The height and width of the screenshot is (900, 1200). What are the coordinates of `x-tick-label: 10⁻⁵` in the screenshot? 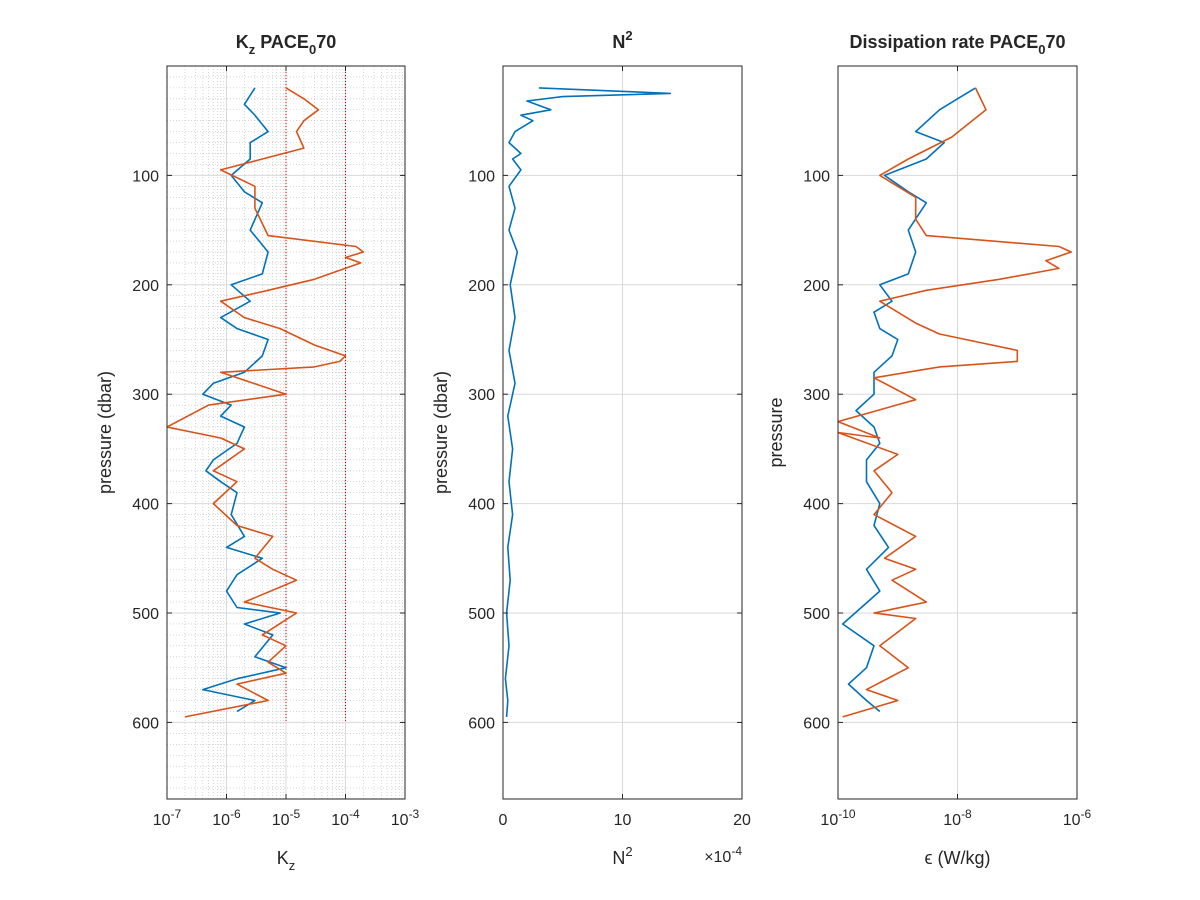 It's located at (286, 818).